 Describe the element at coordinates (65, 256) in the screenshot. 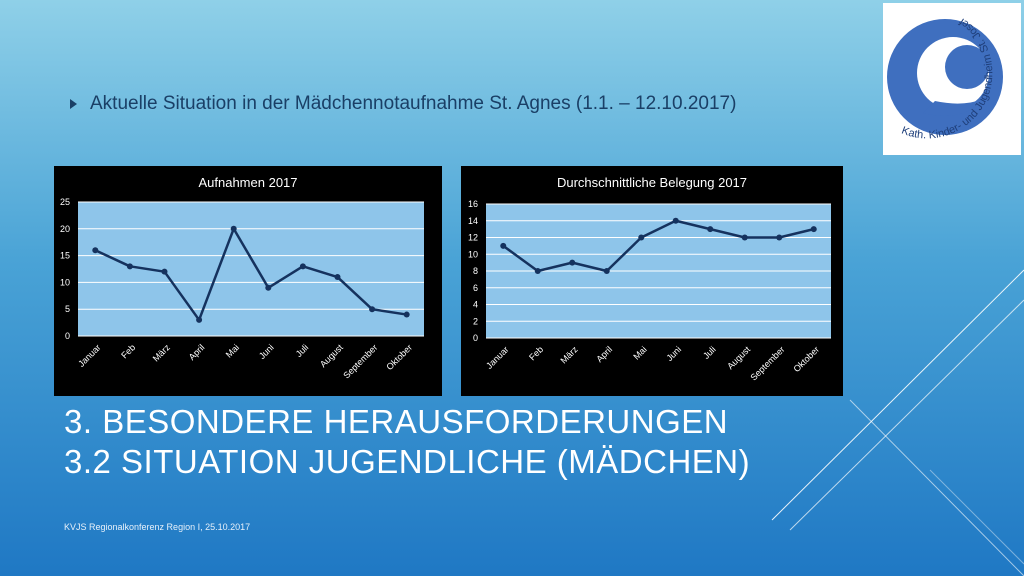

I see `y-tick-label: 15` at that location.